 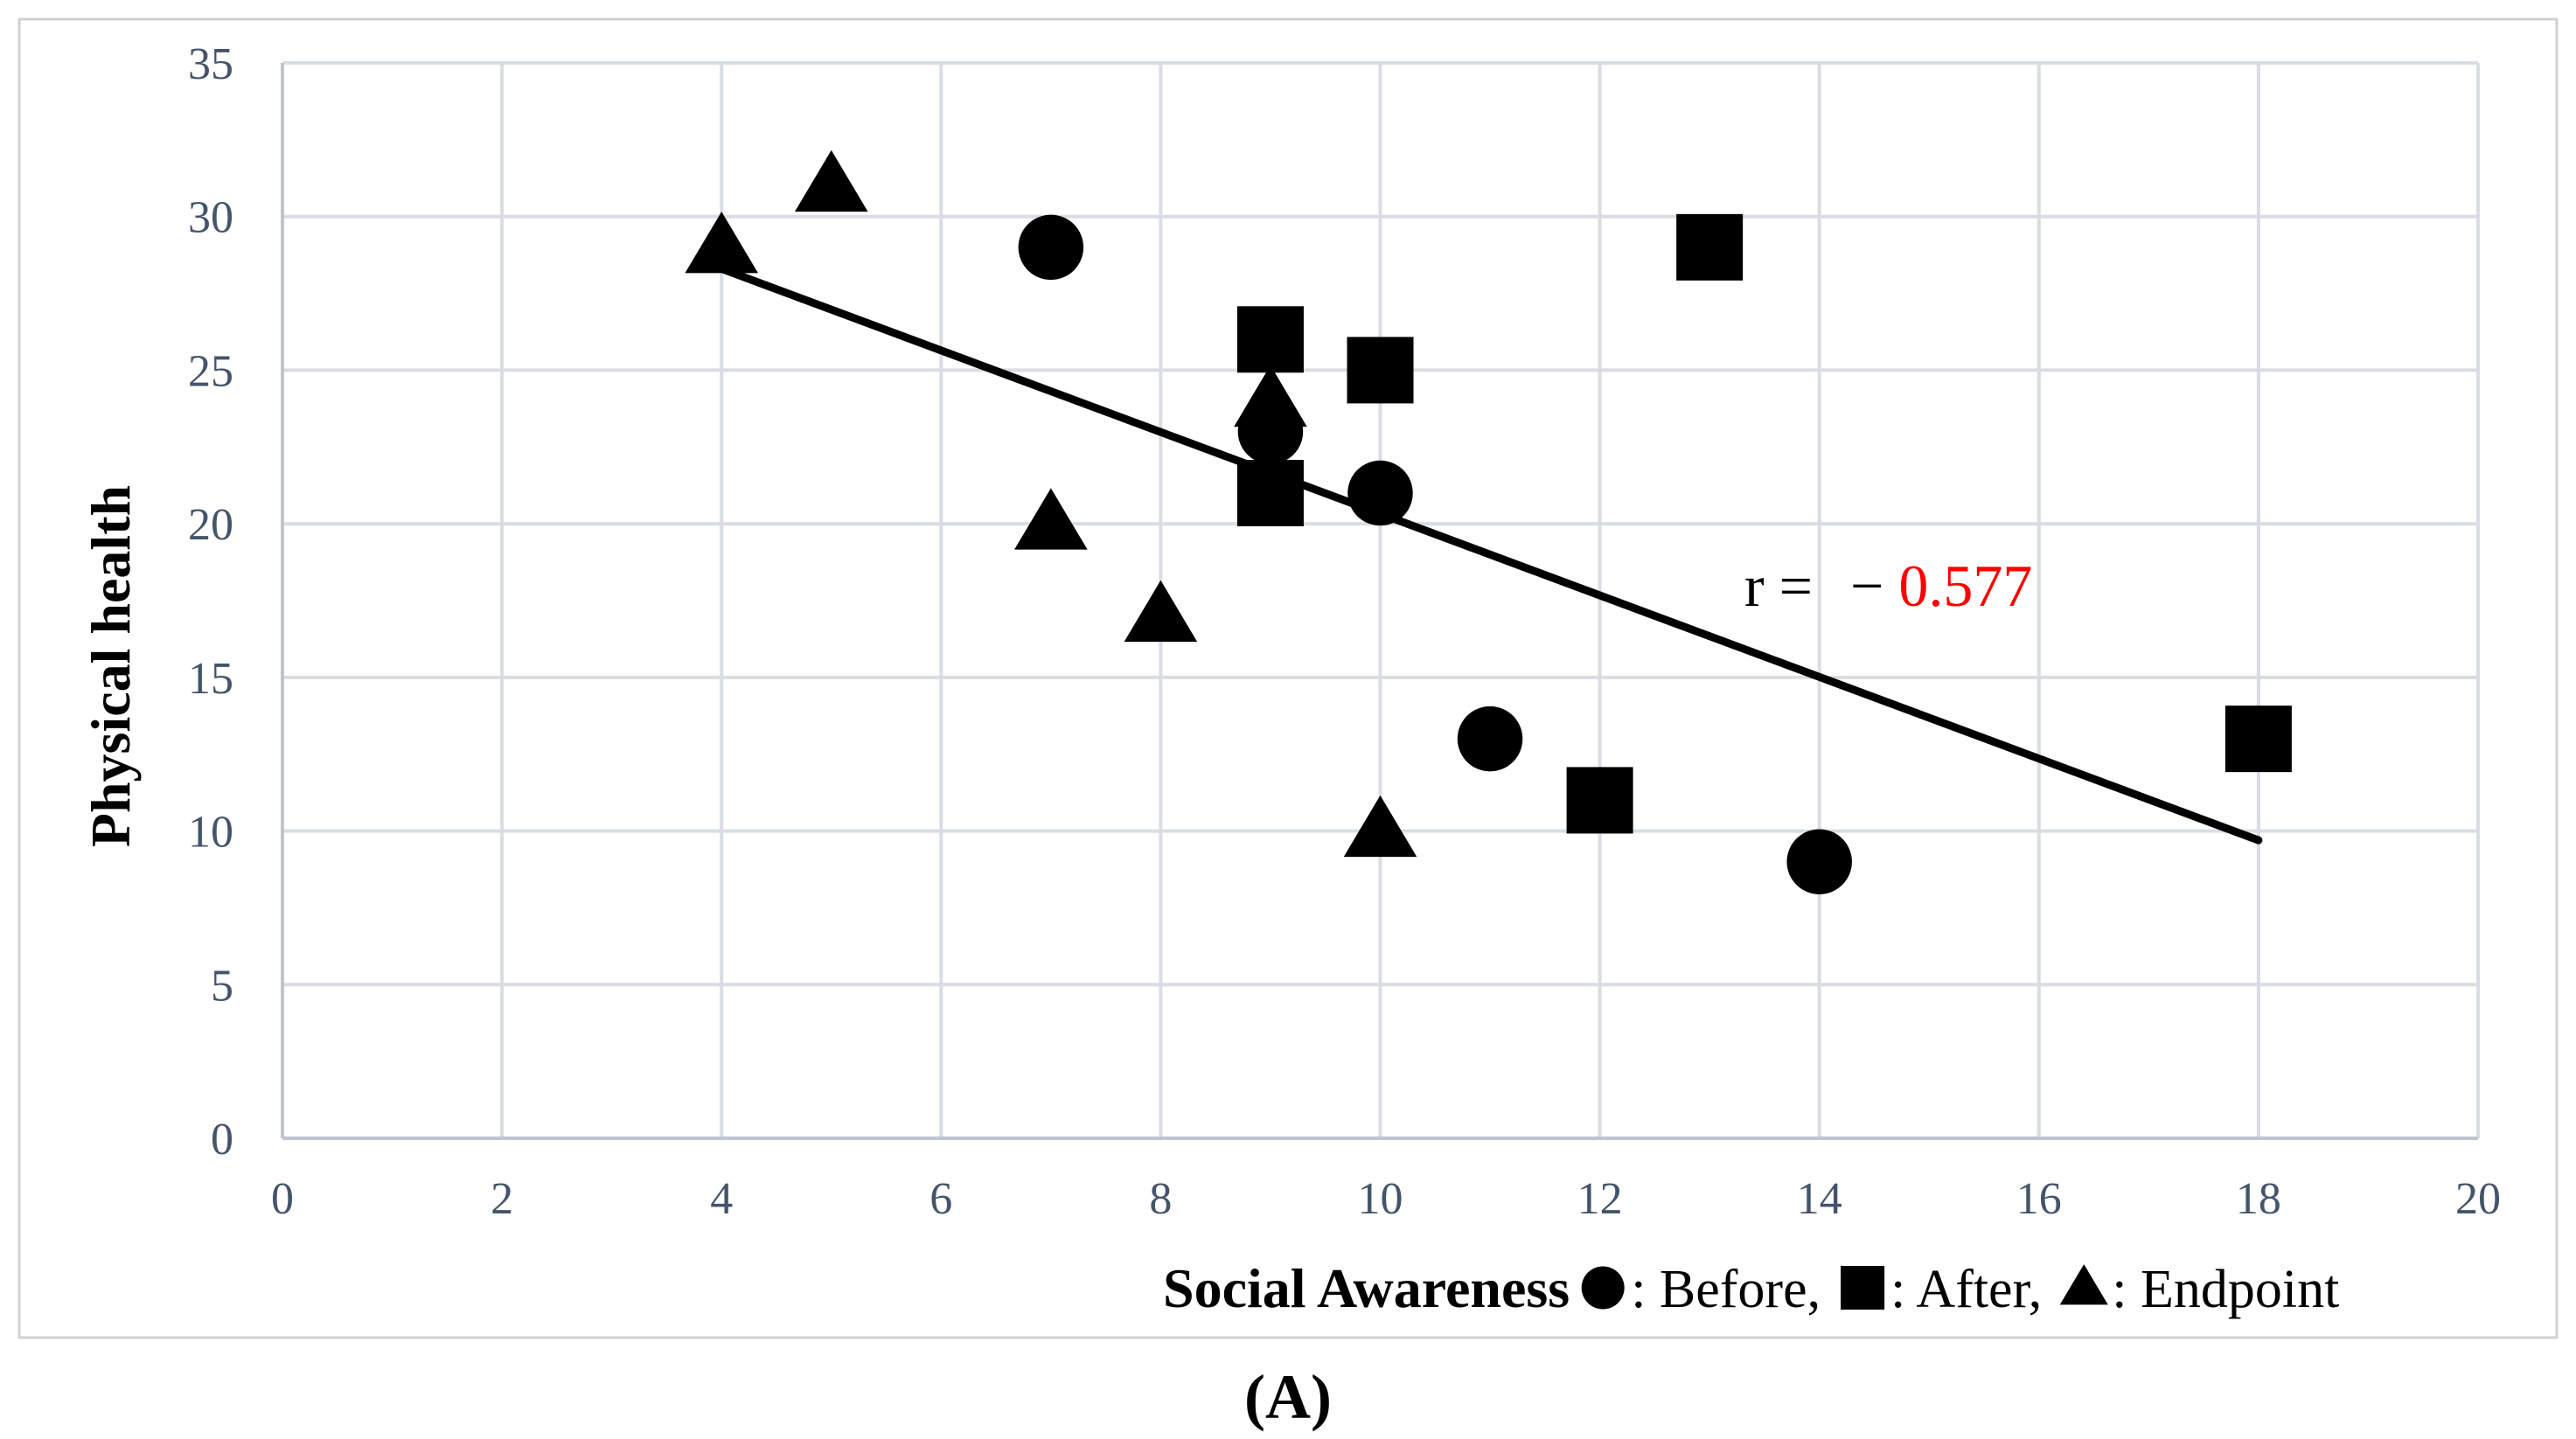 What do you see at coordinates (1965, 586) in the screenshot?
I see `annotation-value: 0.577` at bounding box center [1965, 586].